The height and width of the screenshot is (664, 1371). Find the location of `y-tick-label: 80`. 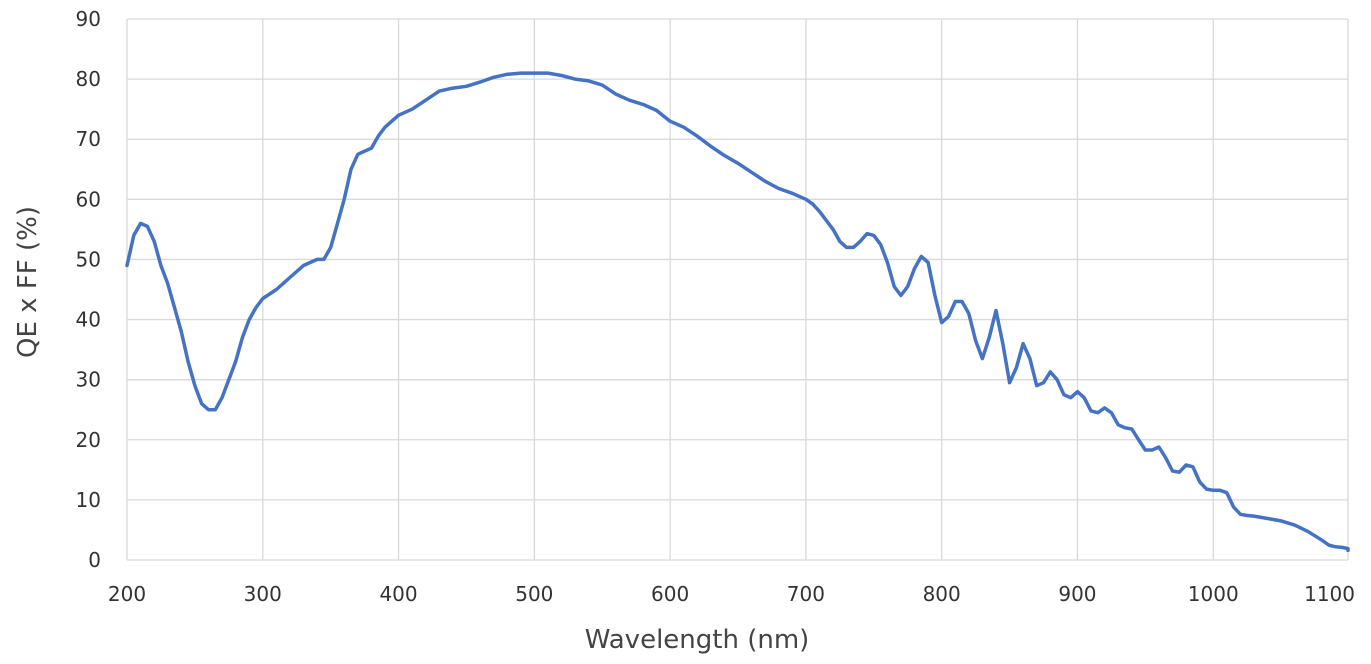

y-tick-label: 80 is located at coordinates (88, 79).